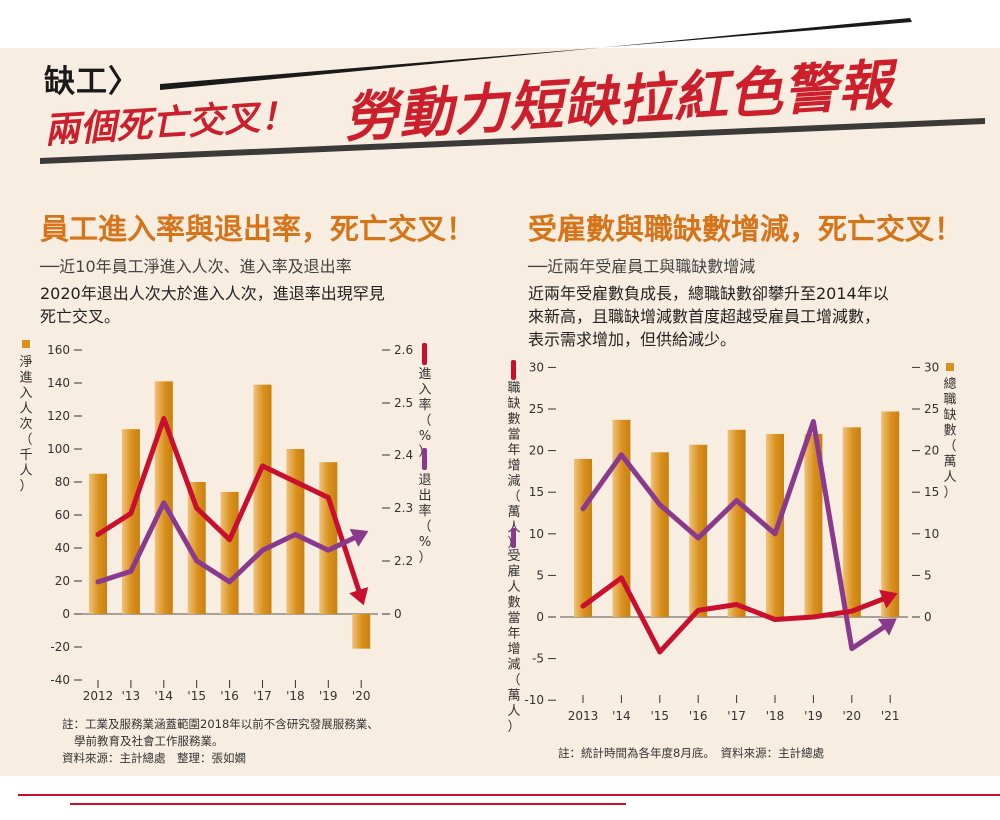 The width and height of the screenshot is (1000, 820). I want to click on left-note-line: 學前教育及社會工作服務業。, so click(149, 741).